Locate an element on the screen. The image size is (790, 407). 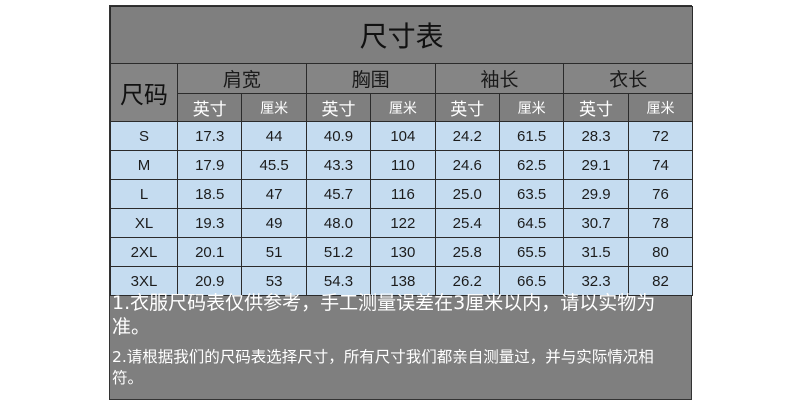
value-cell: 43.3 is located at coordinates (338, 165).